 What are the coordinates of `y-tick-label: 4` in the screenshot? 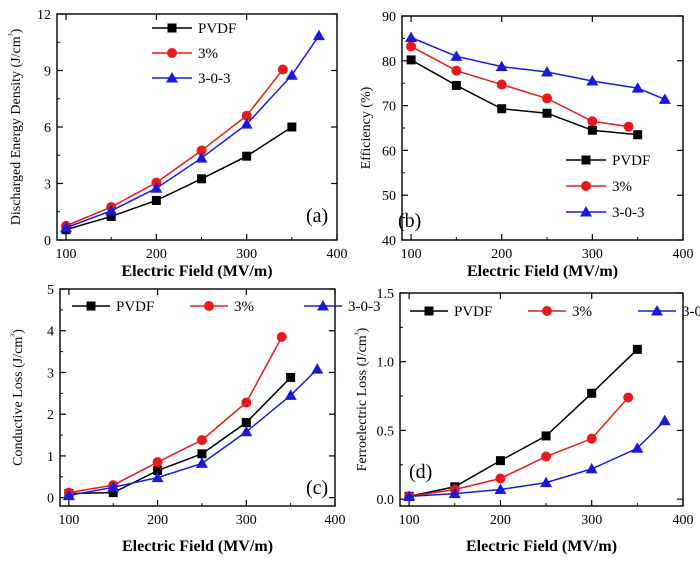 It's located at (50, 332).